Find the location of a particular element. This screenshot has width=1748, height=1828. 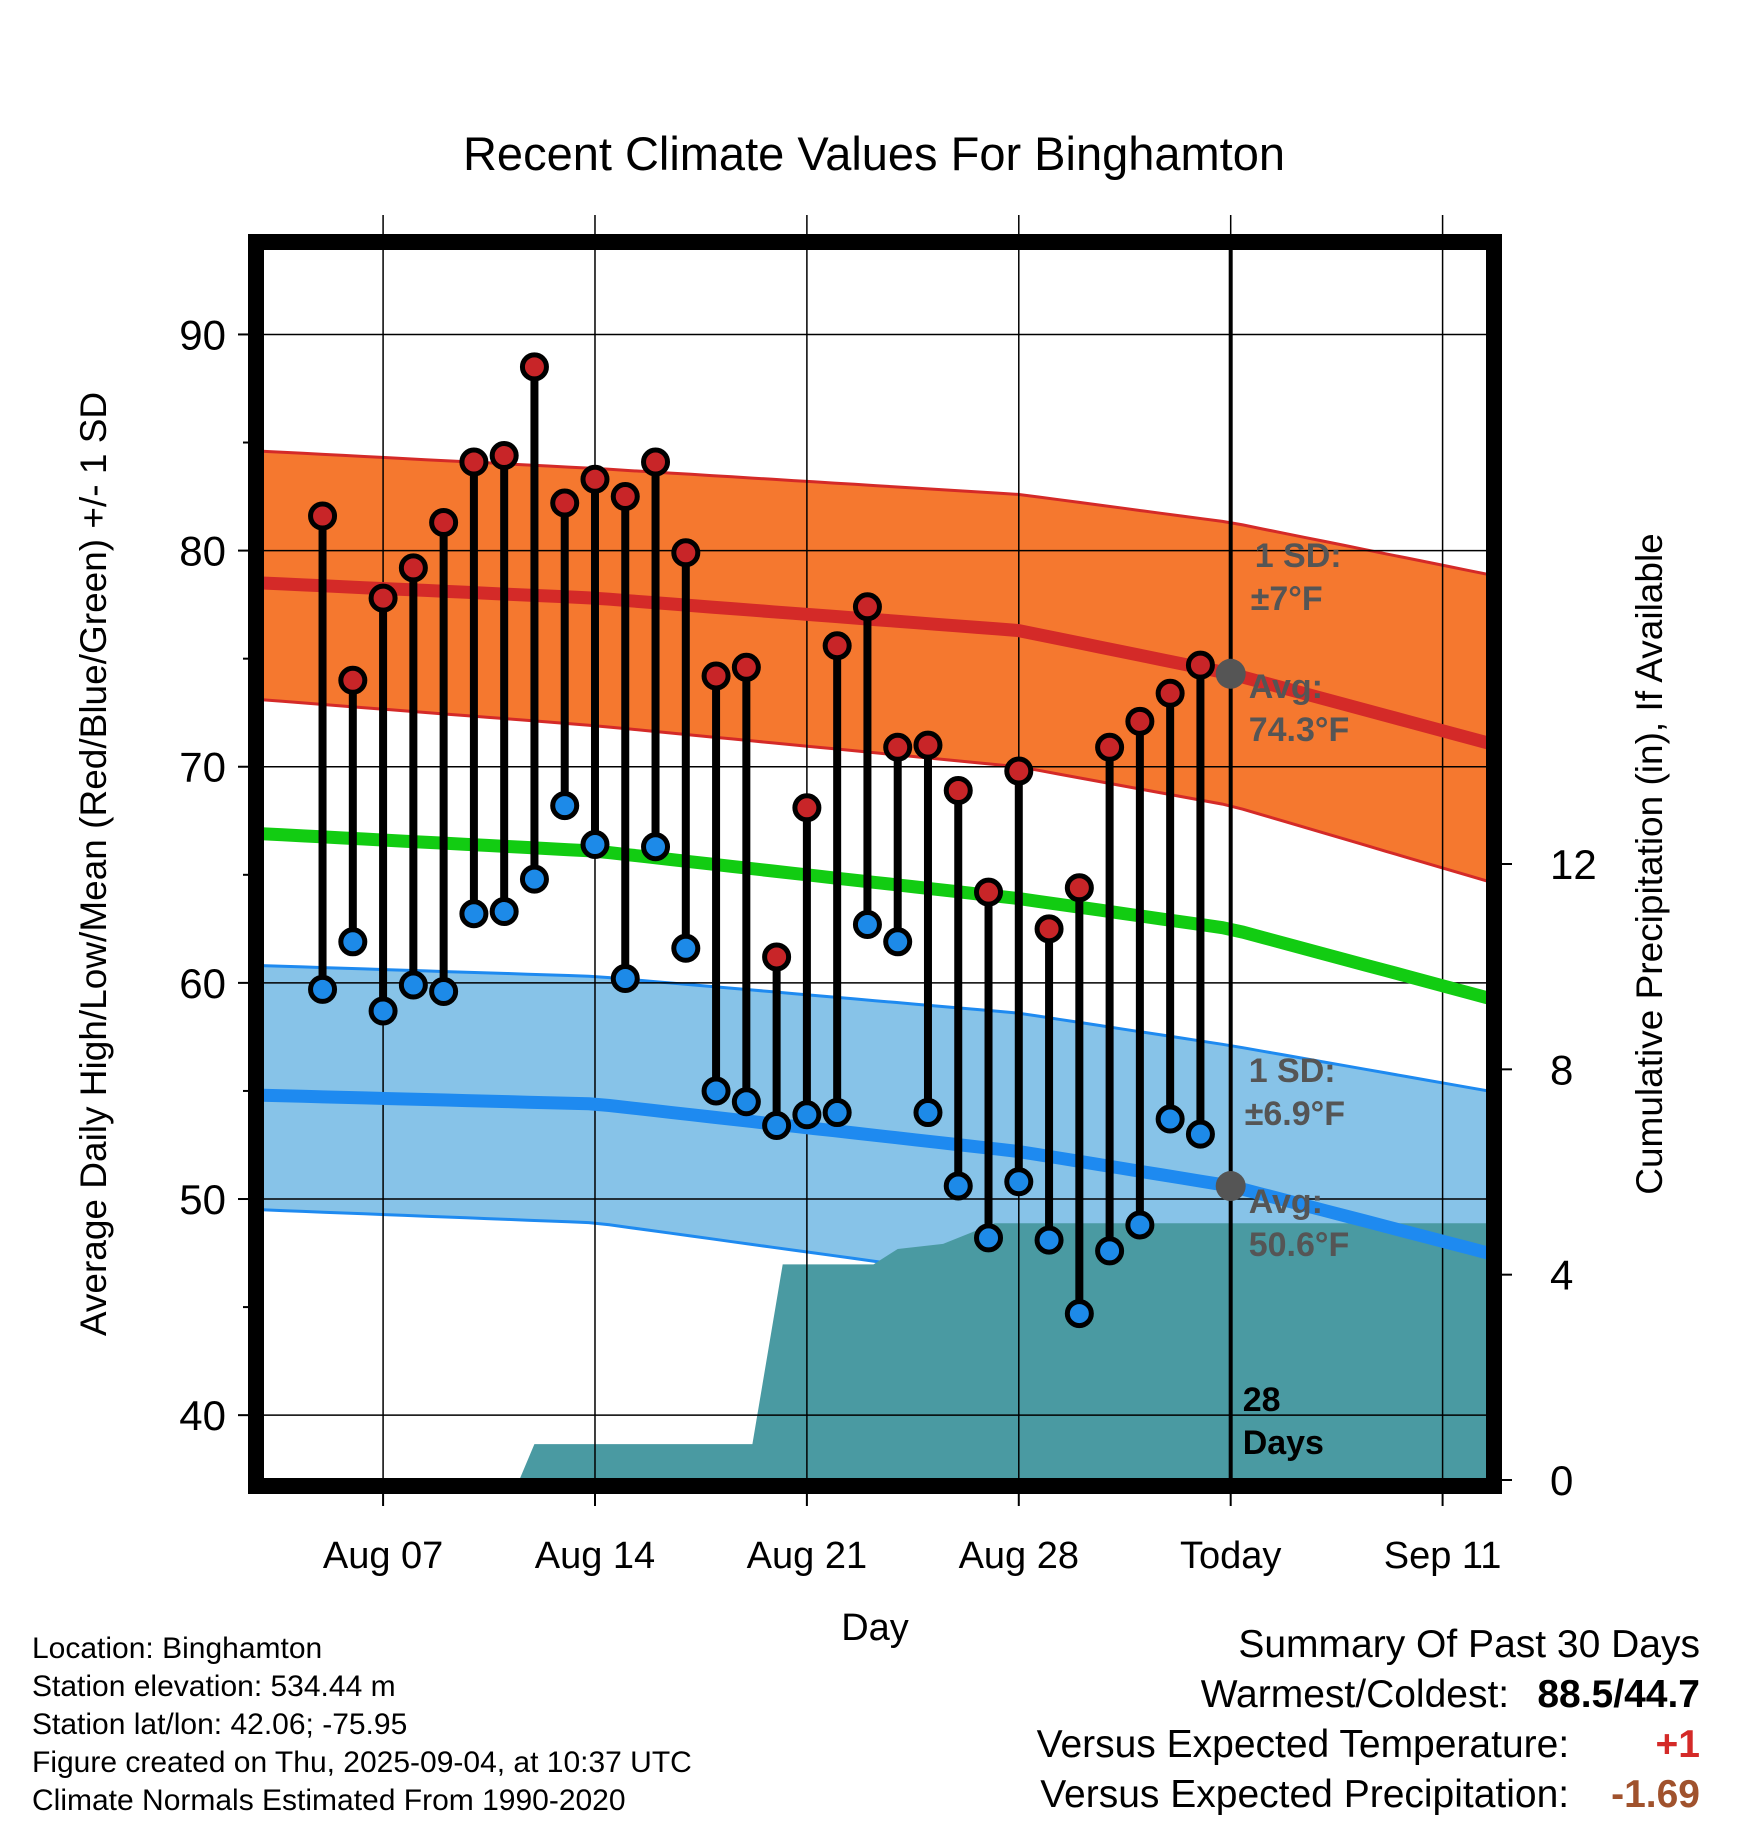

footer-latlon: Station lat/lon: 42.06; -75.95 is located at coordinates (220, 1724).